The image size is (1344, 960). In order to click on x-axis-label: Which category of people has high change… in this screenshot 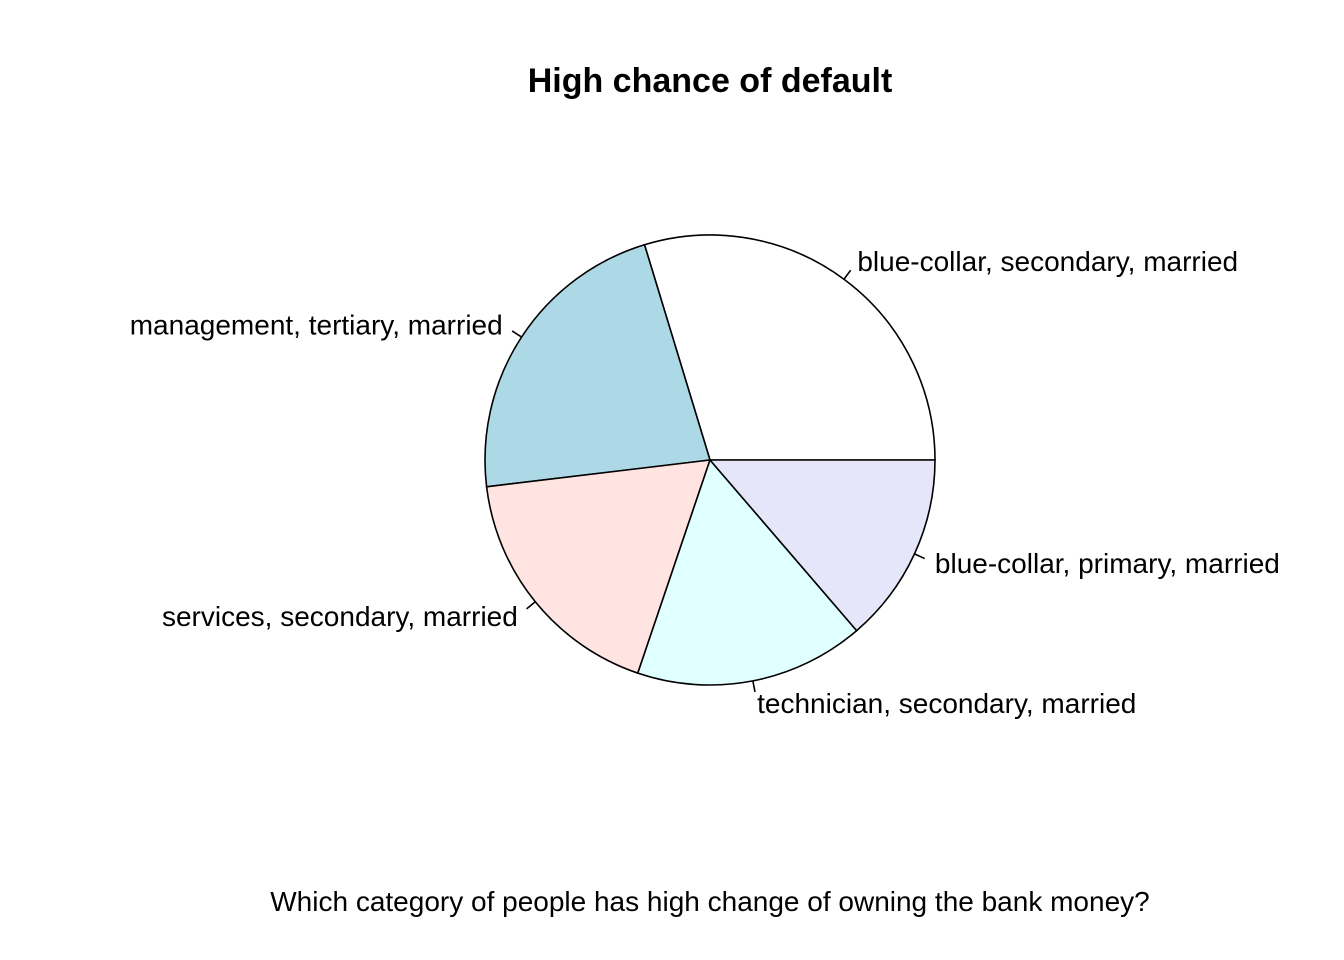, I will do `click(709, 901)`.